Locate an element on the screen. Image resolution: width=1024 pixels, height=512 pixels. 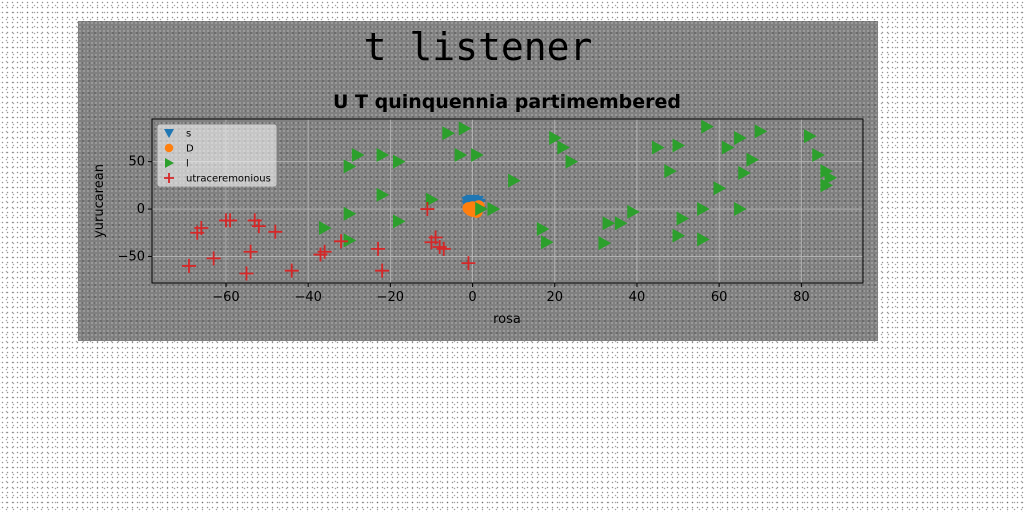
legend-box is located at coordinates (217, 155).